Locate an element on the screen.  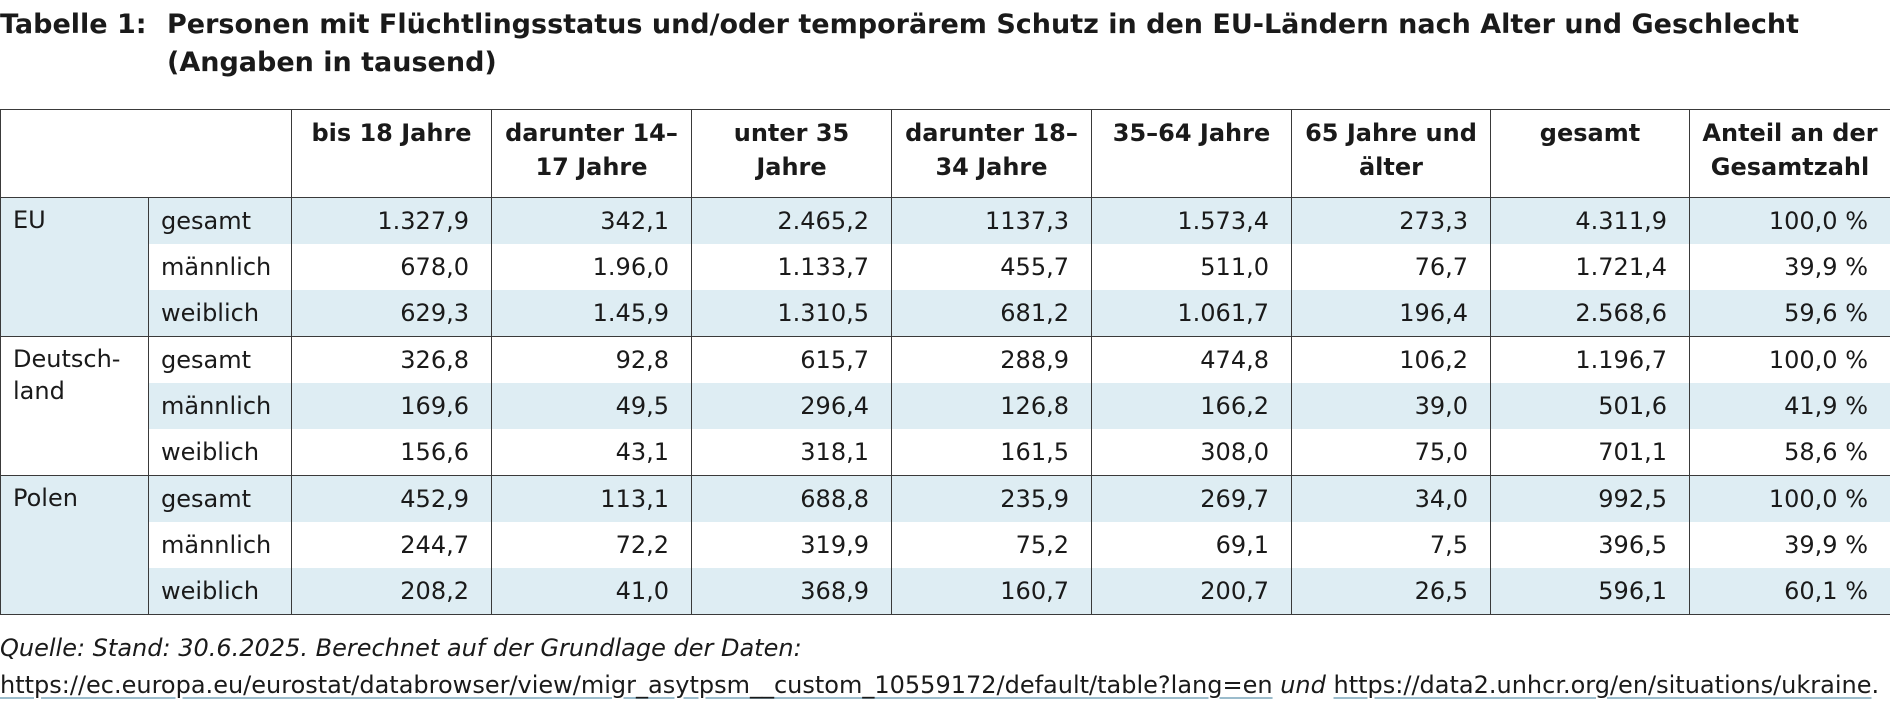
value-cell: 126,8 is located at coordinates (991, 406).